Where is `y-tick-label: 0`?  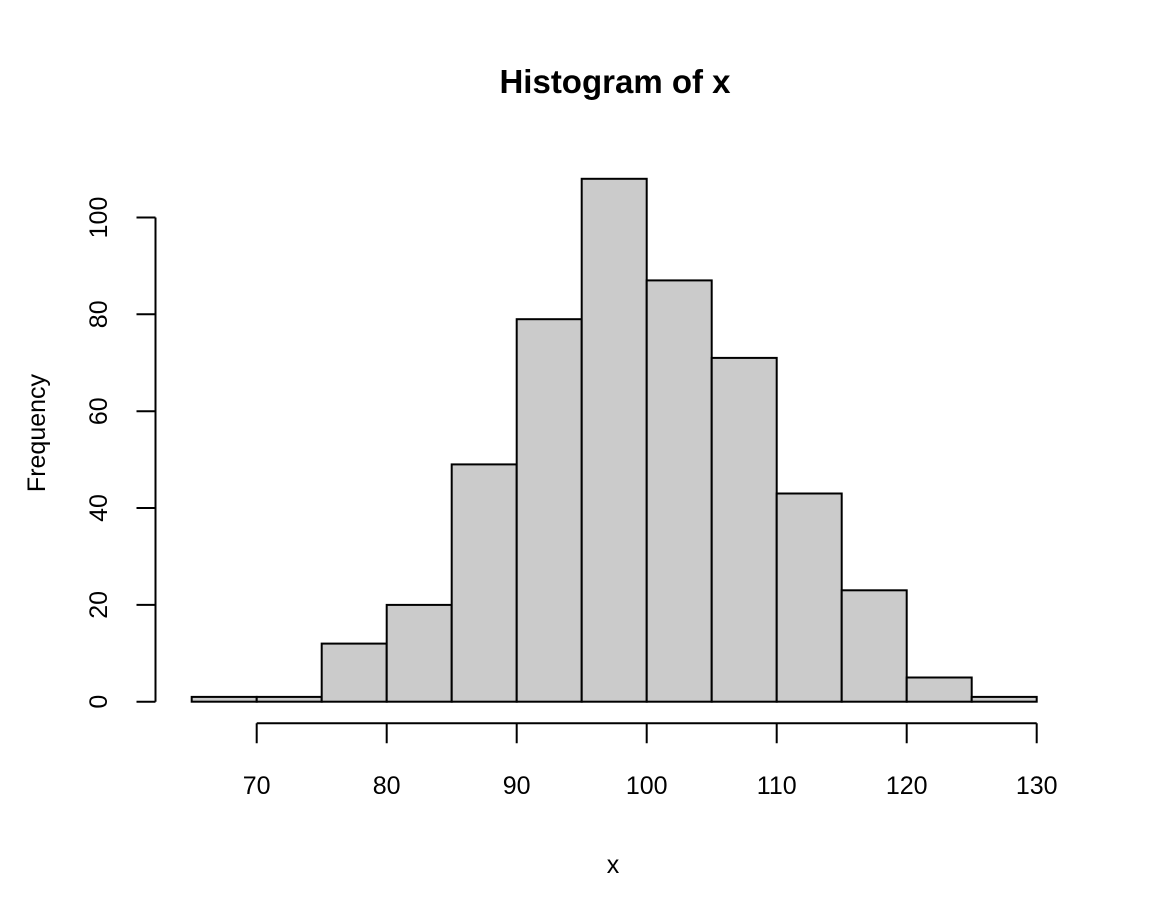
y-tick-label: 0 is located at coordinates (99, 702).